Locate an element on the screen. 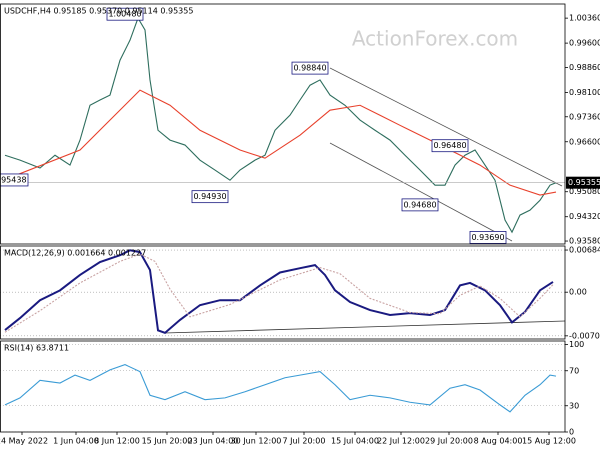 The width and height of the screenshot is (600, 450). y-tick-label: 1.00360 is located at coordinates (584, 18).